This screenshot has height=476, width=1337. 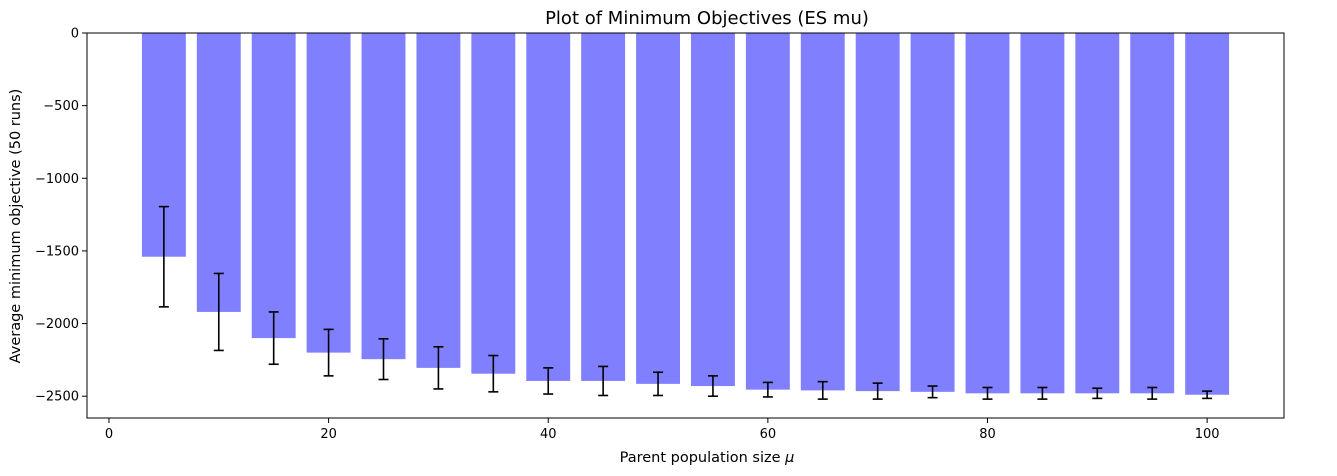 What do you see at coordinates (703, 458) in the screenshot?
I see `x-axis-label-text: Parent population size` at bounding box center [703, 458].